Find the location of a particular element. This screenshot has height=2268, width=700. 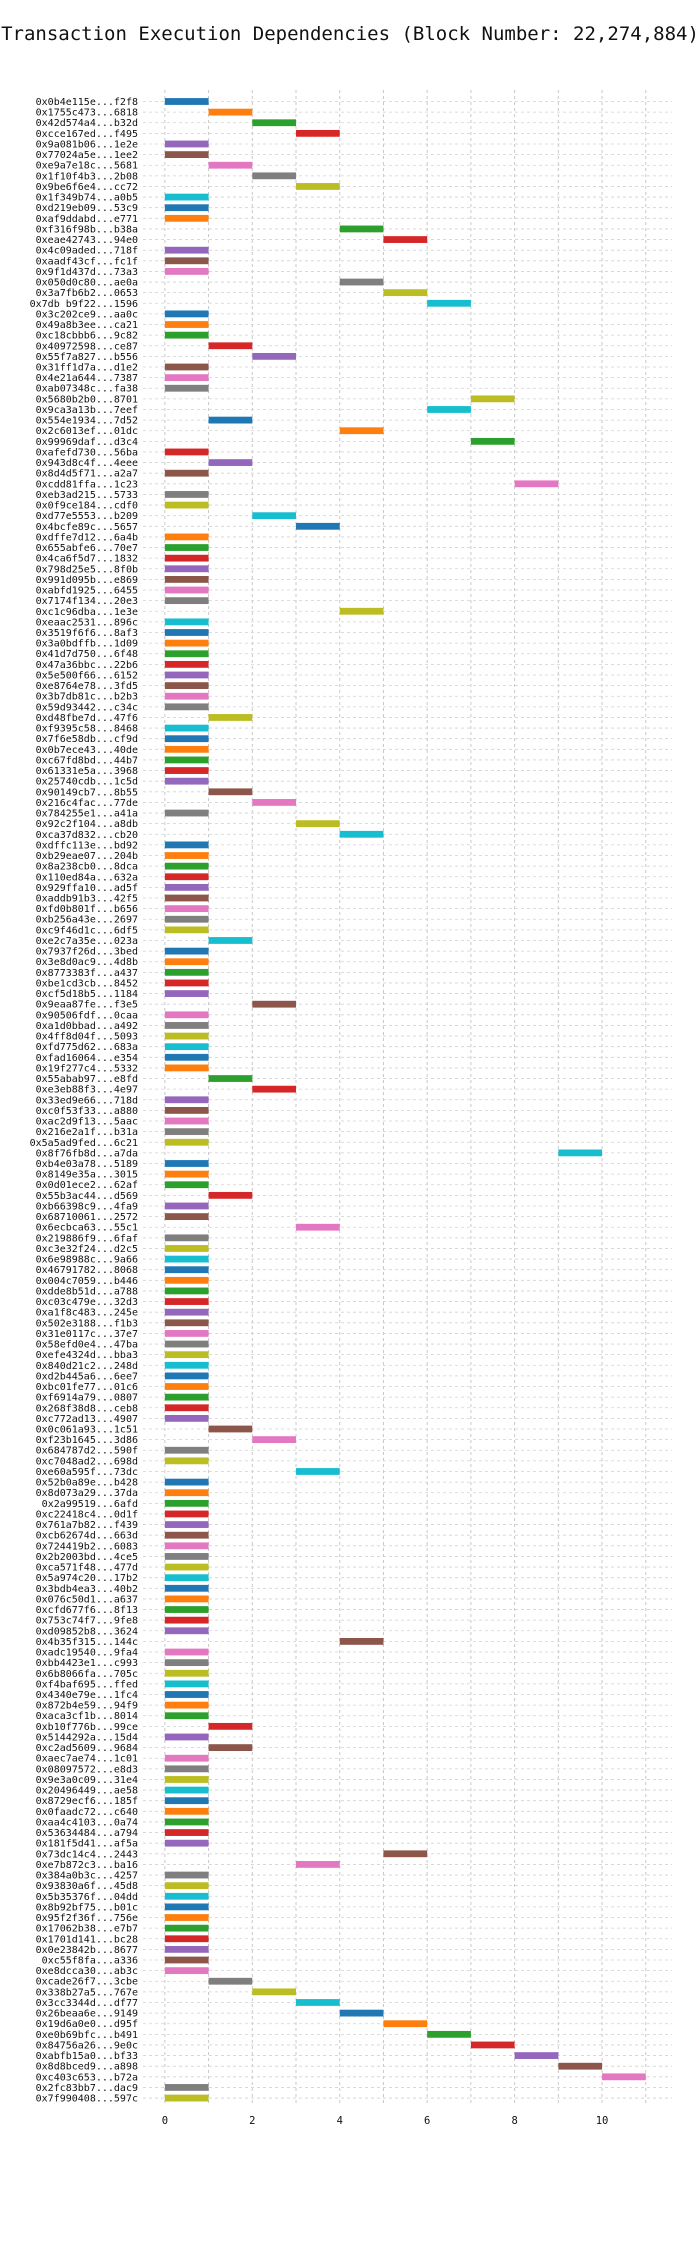

transaction-label: 0x5b35376f...04dd is located at coordinates (87, 1897).